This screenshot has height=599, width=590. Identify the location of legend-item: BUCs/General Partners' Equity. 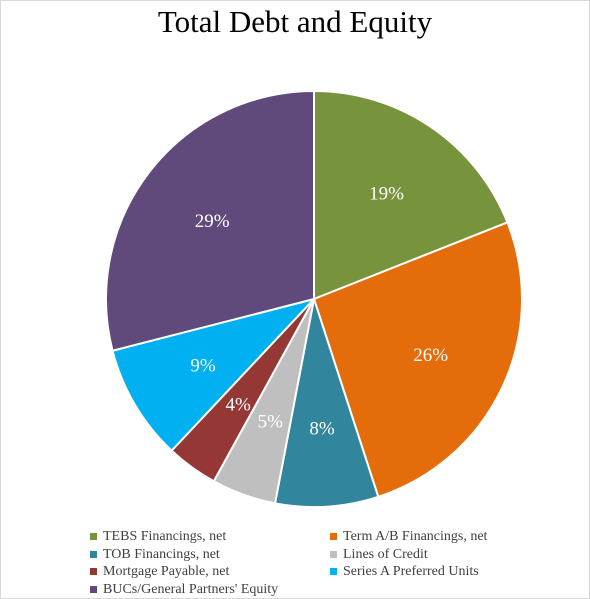
(184, 589).